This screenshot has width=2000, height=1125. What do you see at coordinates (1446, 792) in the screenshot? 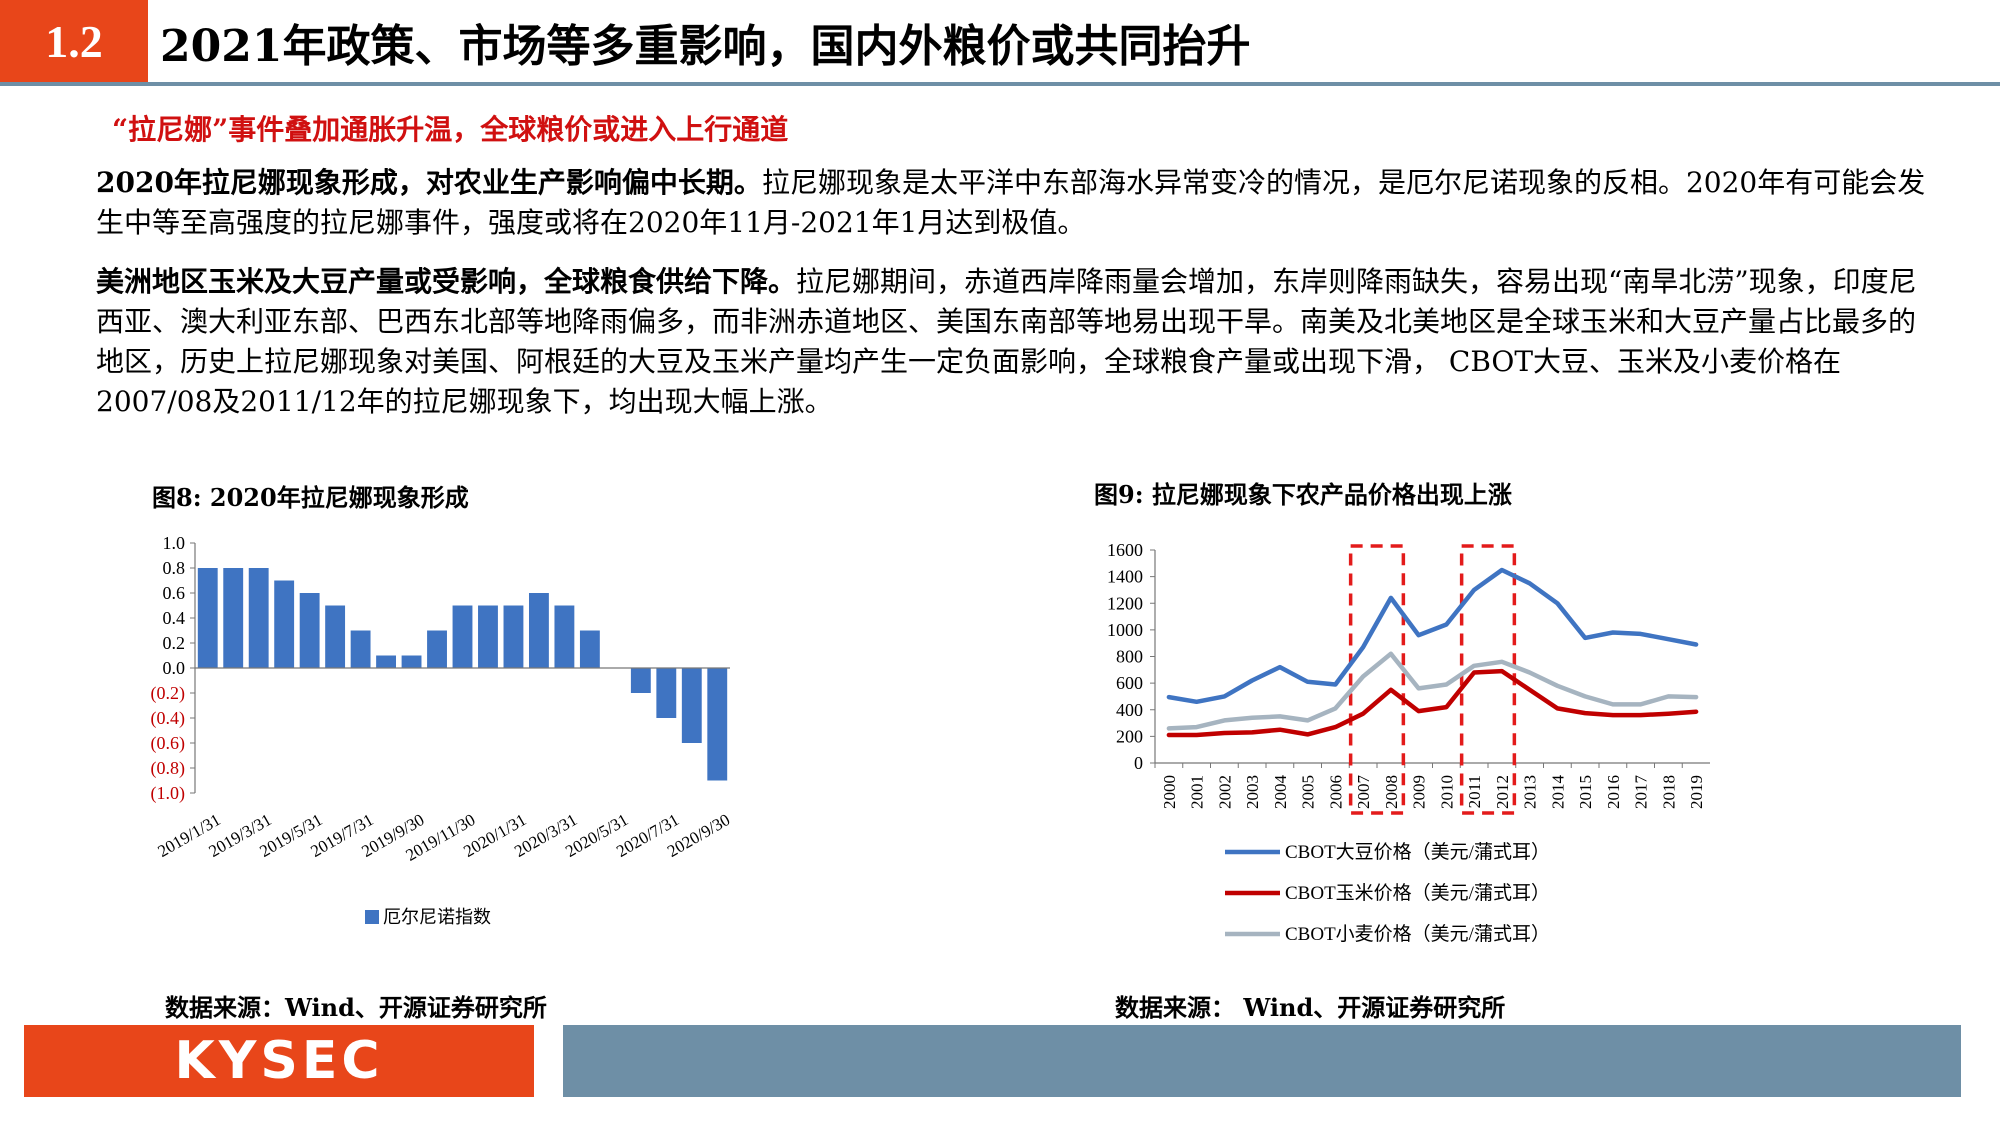
I see `x-tick-label: 2010` at bounding box center [1446, 792].